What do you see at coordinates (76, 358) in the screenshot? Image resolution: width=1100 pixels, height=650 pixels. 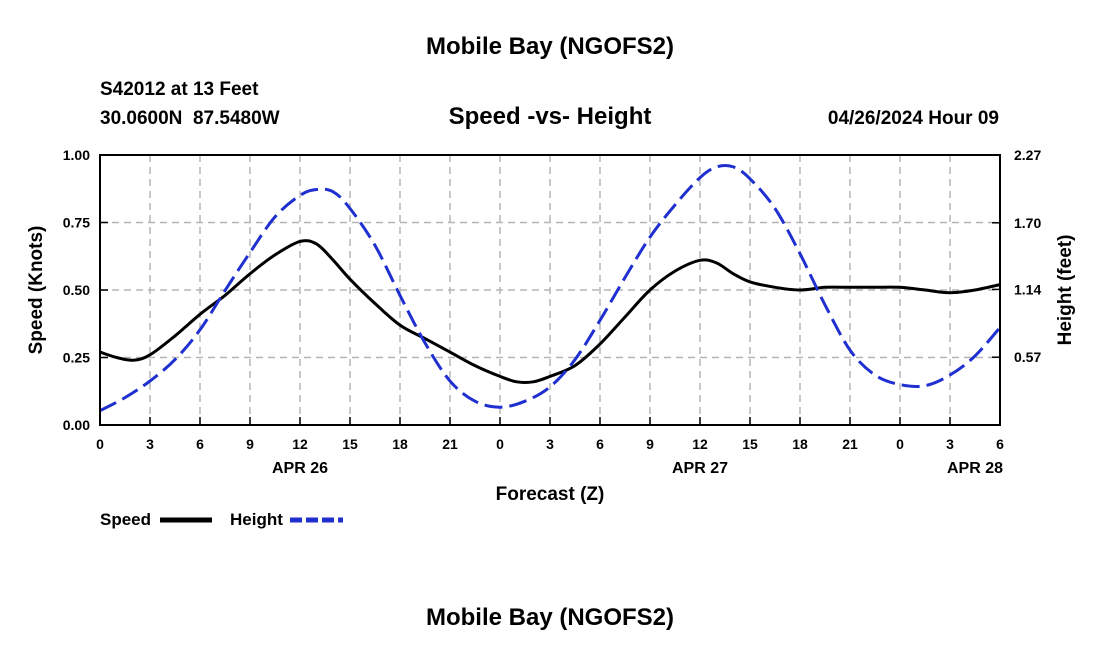 I see `y-tick-label: 0.25` at bounding box center [76, 358].